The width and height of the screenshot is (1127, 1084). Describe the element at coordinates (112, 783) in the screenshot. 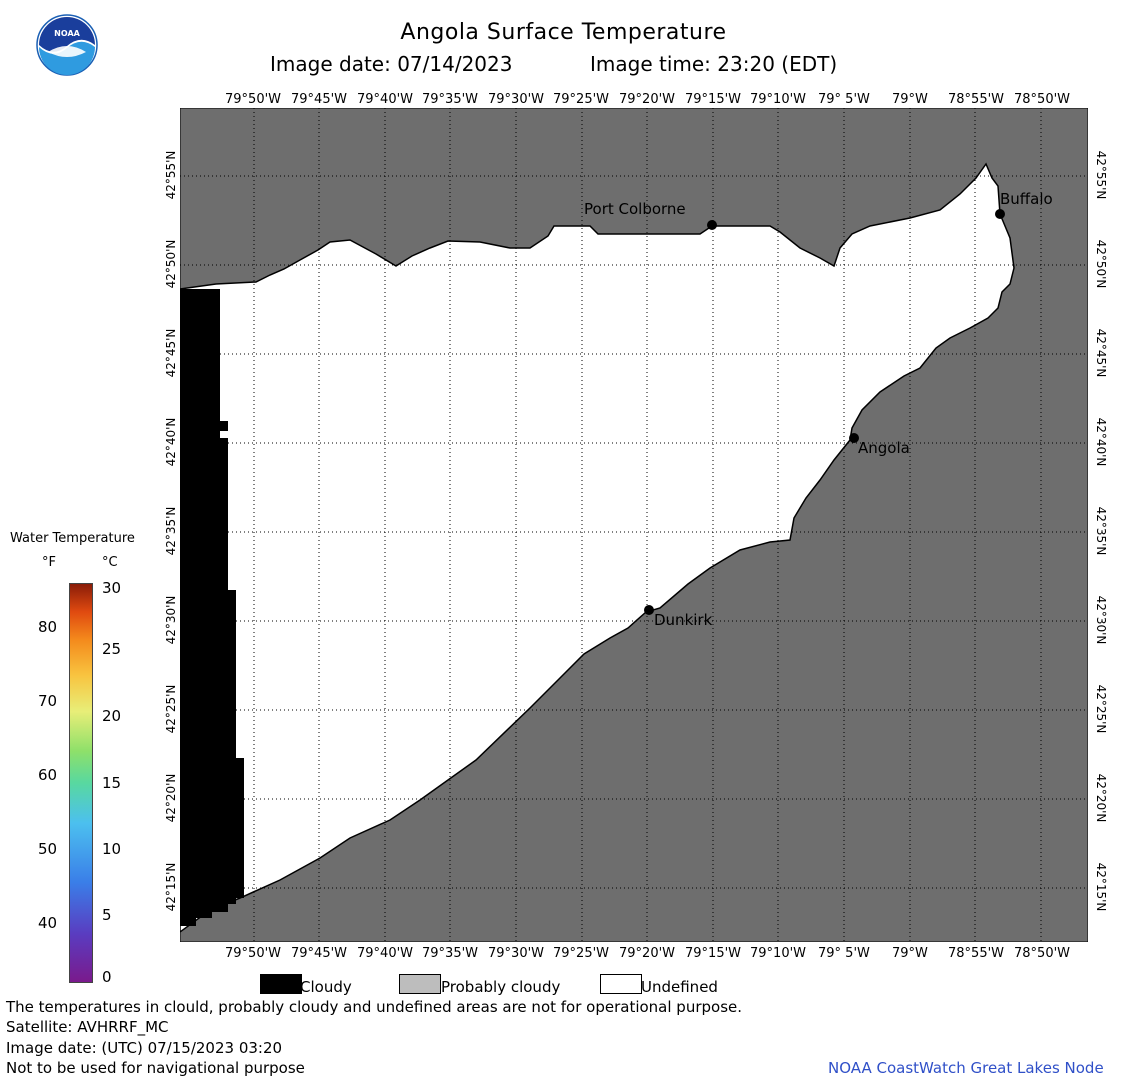

I see `c-tick: 15` at that location.